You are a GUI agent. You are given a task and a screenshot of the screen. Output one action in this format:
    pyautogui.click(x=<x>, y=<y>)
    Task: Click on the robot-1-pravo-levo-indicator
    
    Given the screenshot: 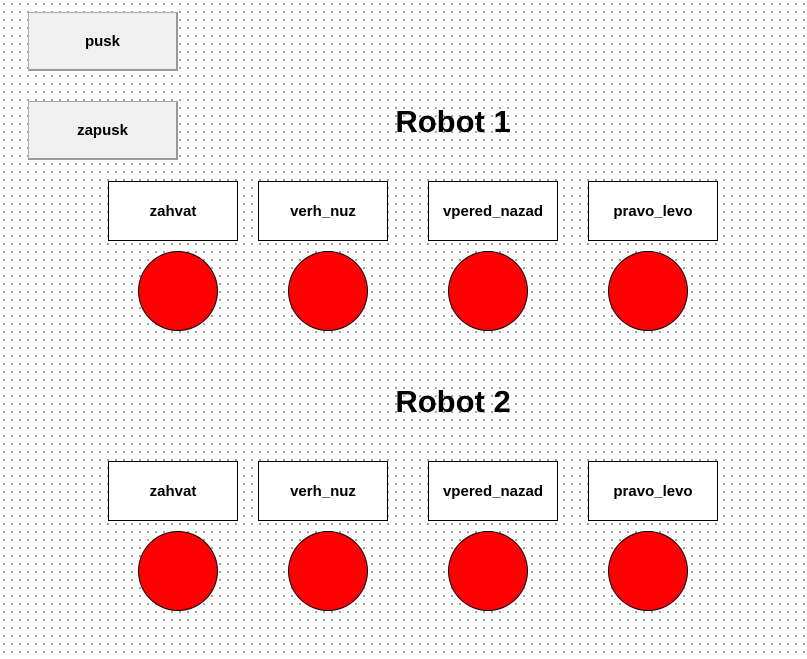 What is the action you would take?
    pyautogui.click(x=648, y=291)
    